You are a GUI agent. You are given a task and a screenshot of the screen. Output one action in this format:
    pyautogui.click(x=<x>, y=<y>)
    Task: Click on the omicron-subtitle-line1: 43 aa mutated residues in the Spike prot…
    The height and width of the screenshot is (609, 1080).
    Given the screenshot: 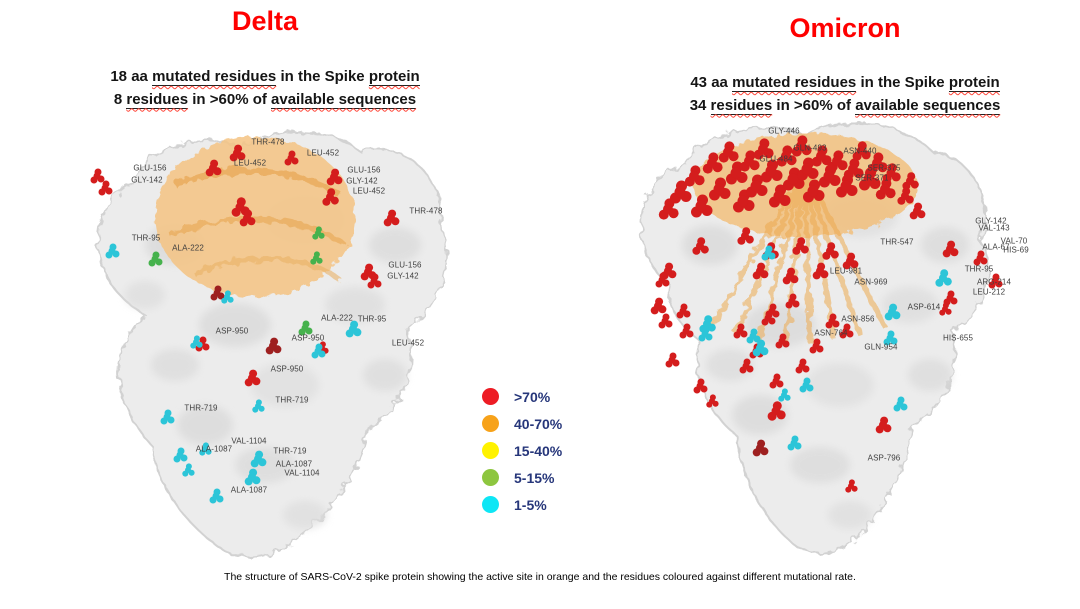 What is the action you would take?
    pyautogui.click(x=842, y=83)
    